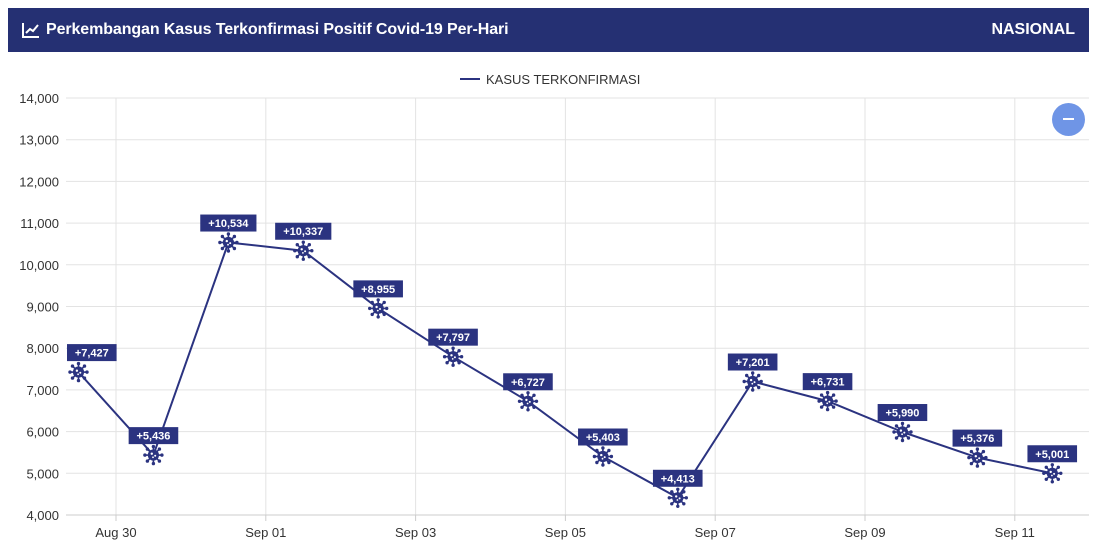 Image resolution: width=1095 pixels, height=556 pixels. I want to click on y-tick-label: 8,000, so click(42, 348).